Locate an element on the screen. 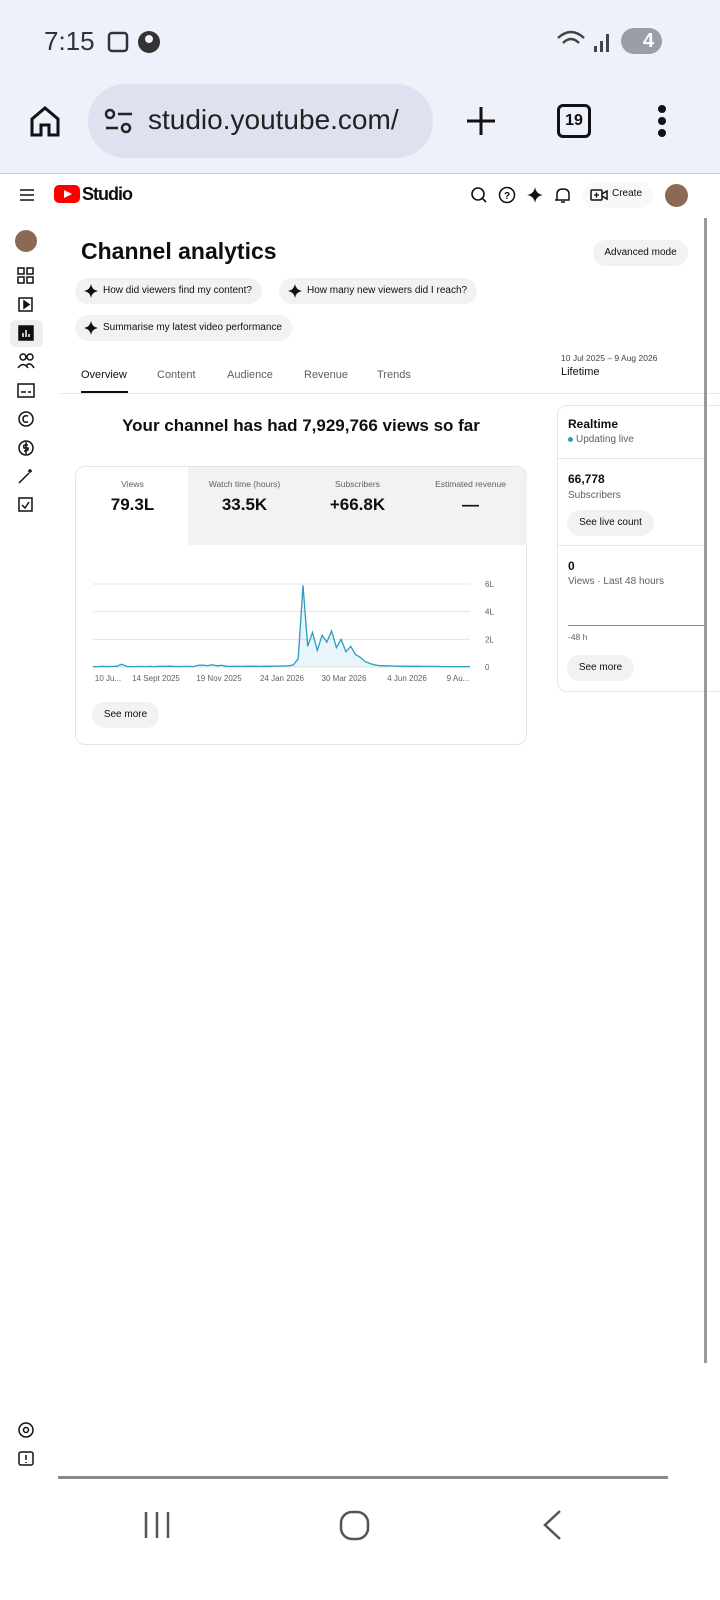  advanced-mode-button: Advanced mode is located at coordinates (640, 253).